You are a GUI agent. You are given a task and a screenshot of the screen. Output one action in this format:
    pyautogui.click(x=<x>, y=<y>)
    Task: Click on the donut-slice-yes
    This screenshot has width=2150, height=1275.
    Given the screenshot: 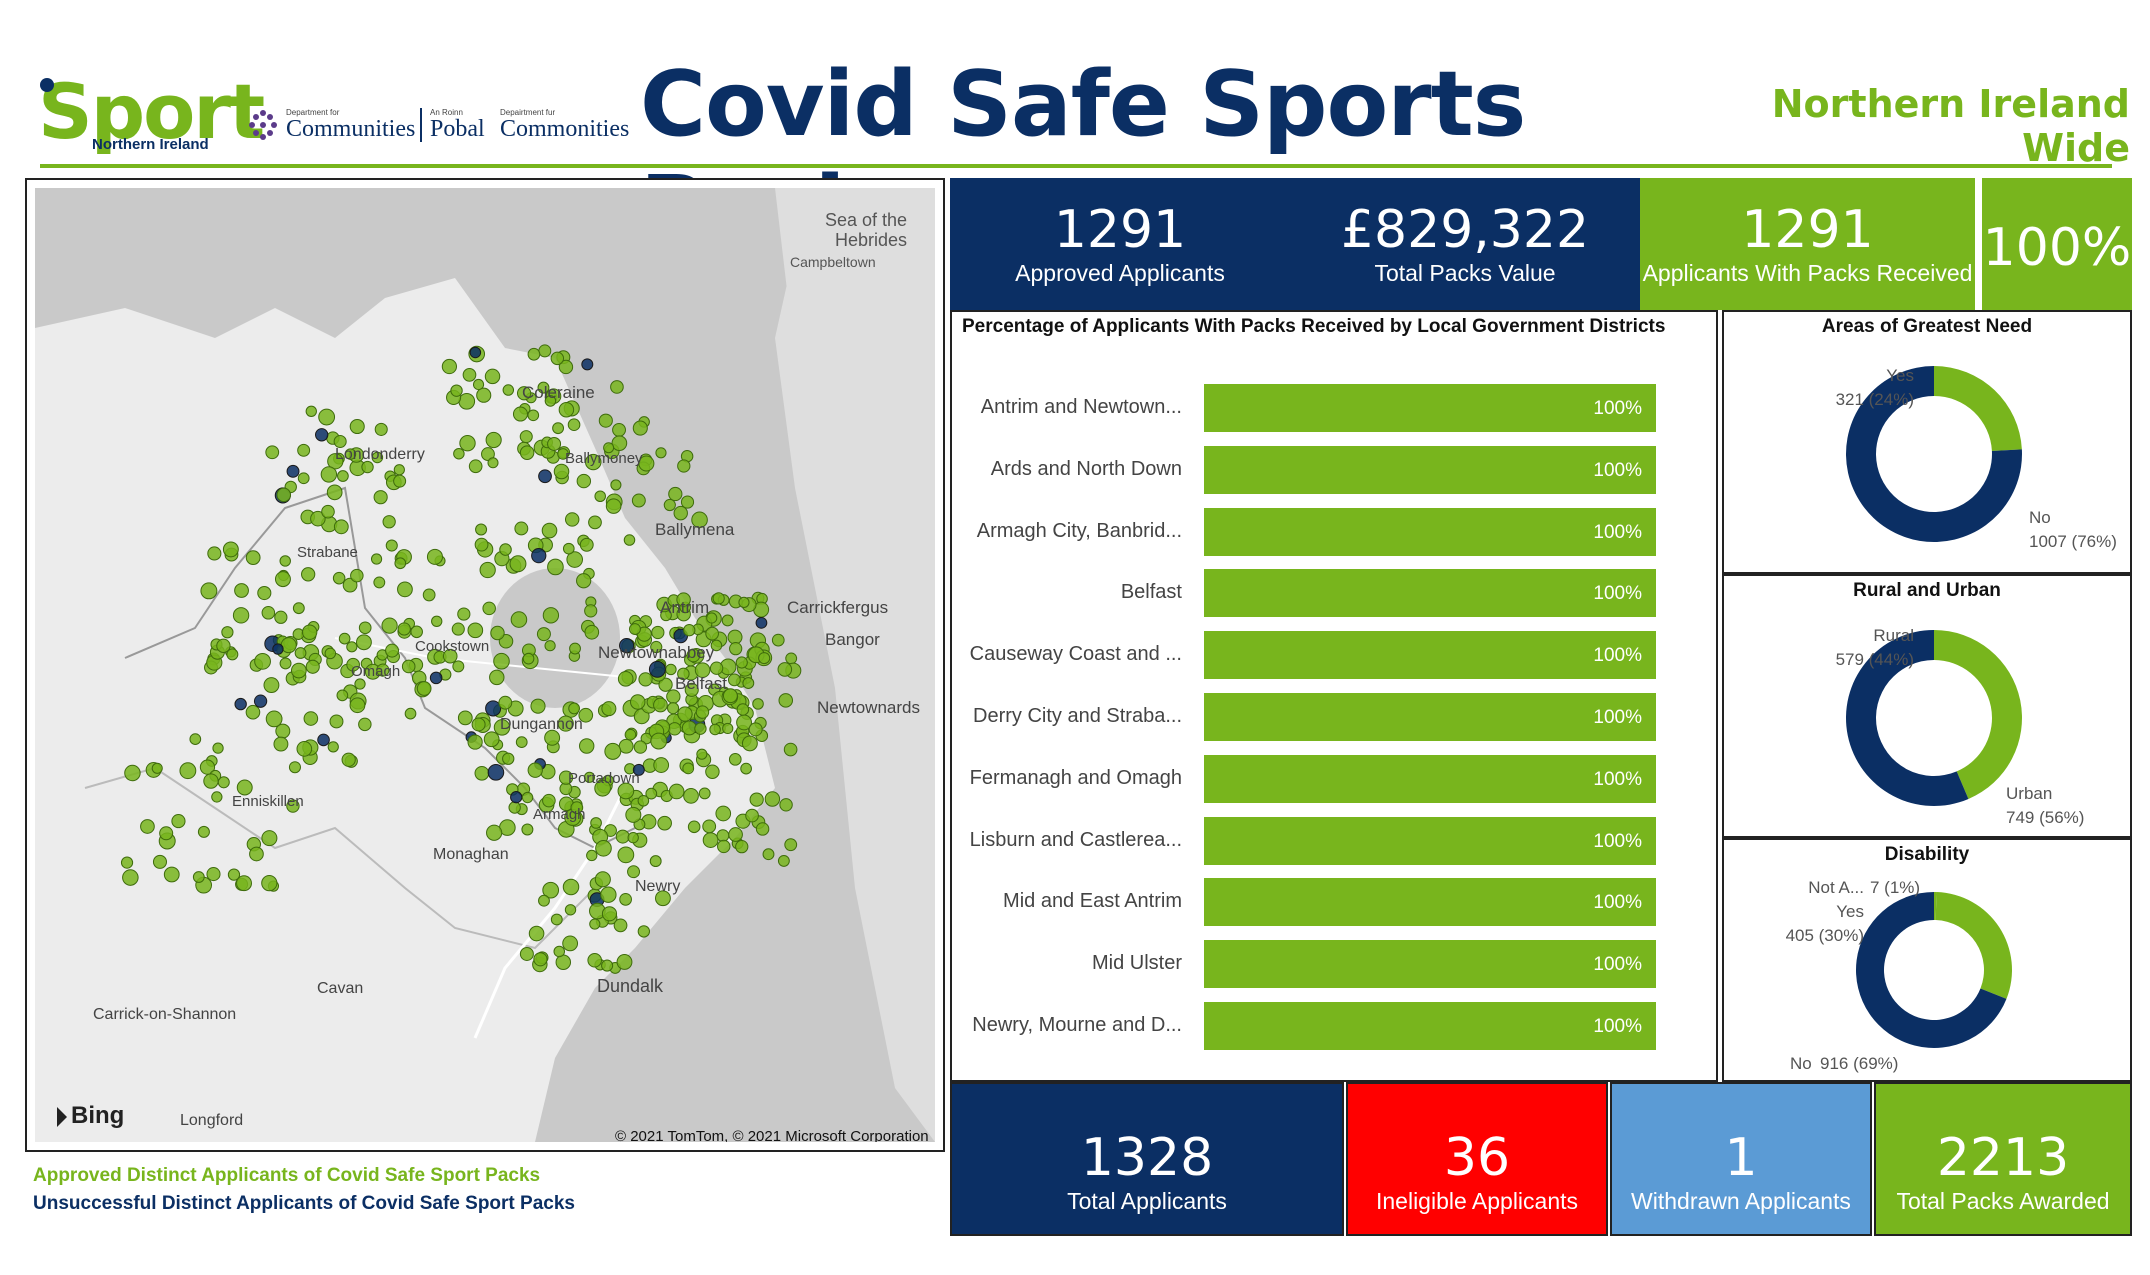 What is the action you would take?
    pyautogui.click(x=1978, y=408)
    